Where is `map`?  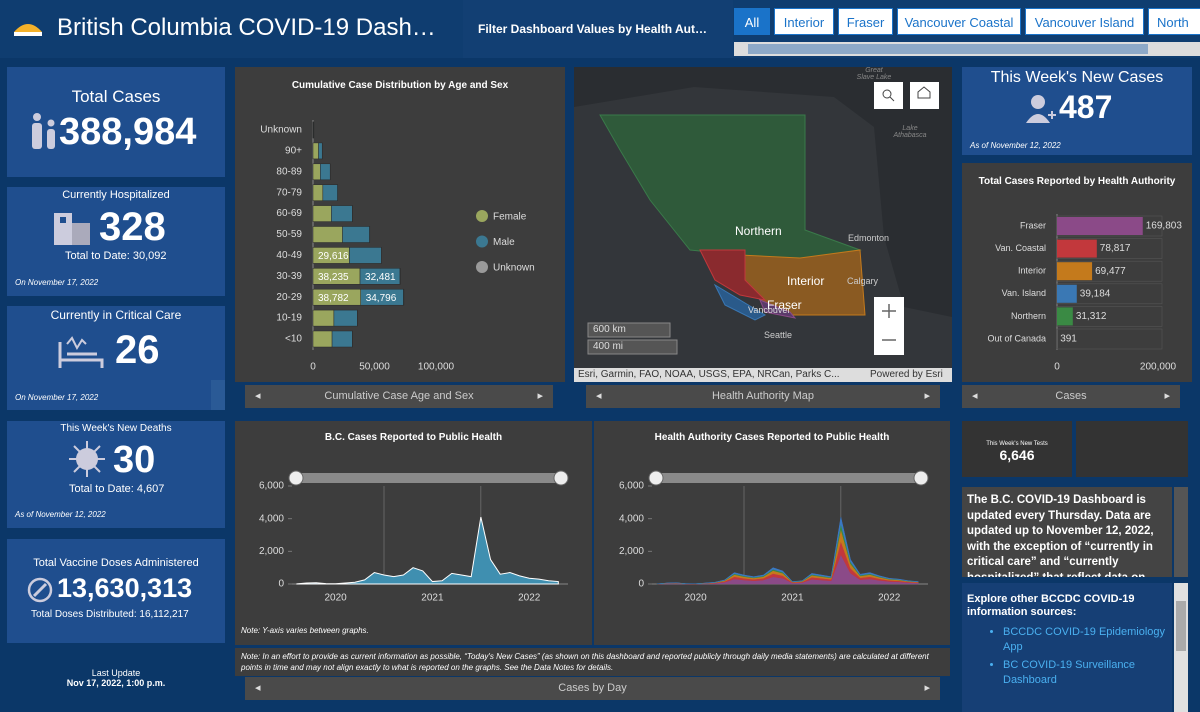 map is located at coordinates (763, 224).